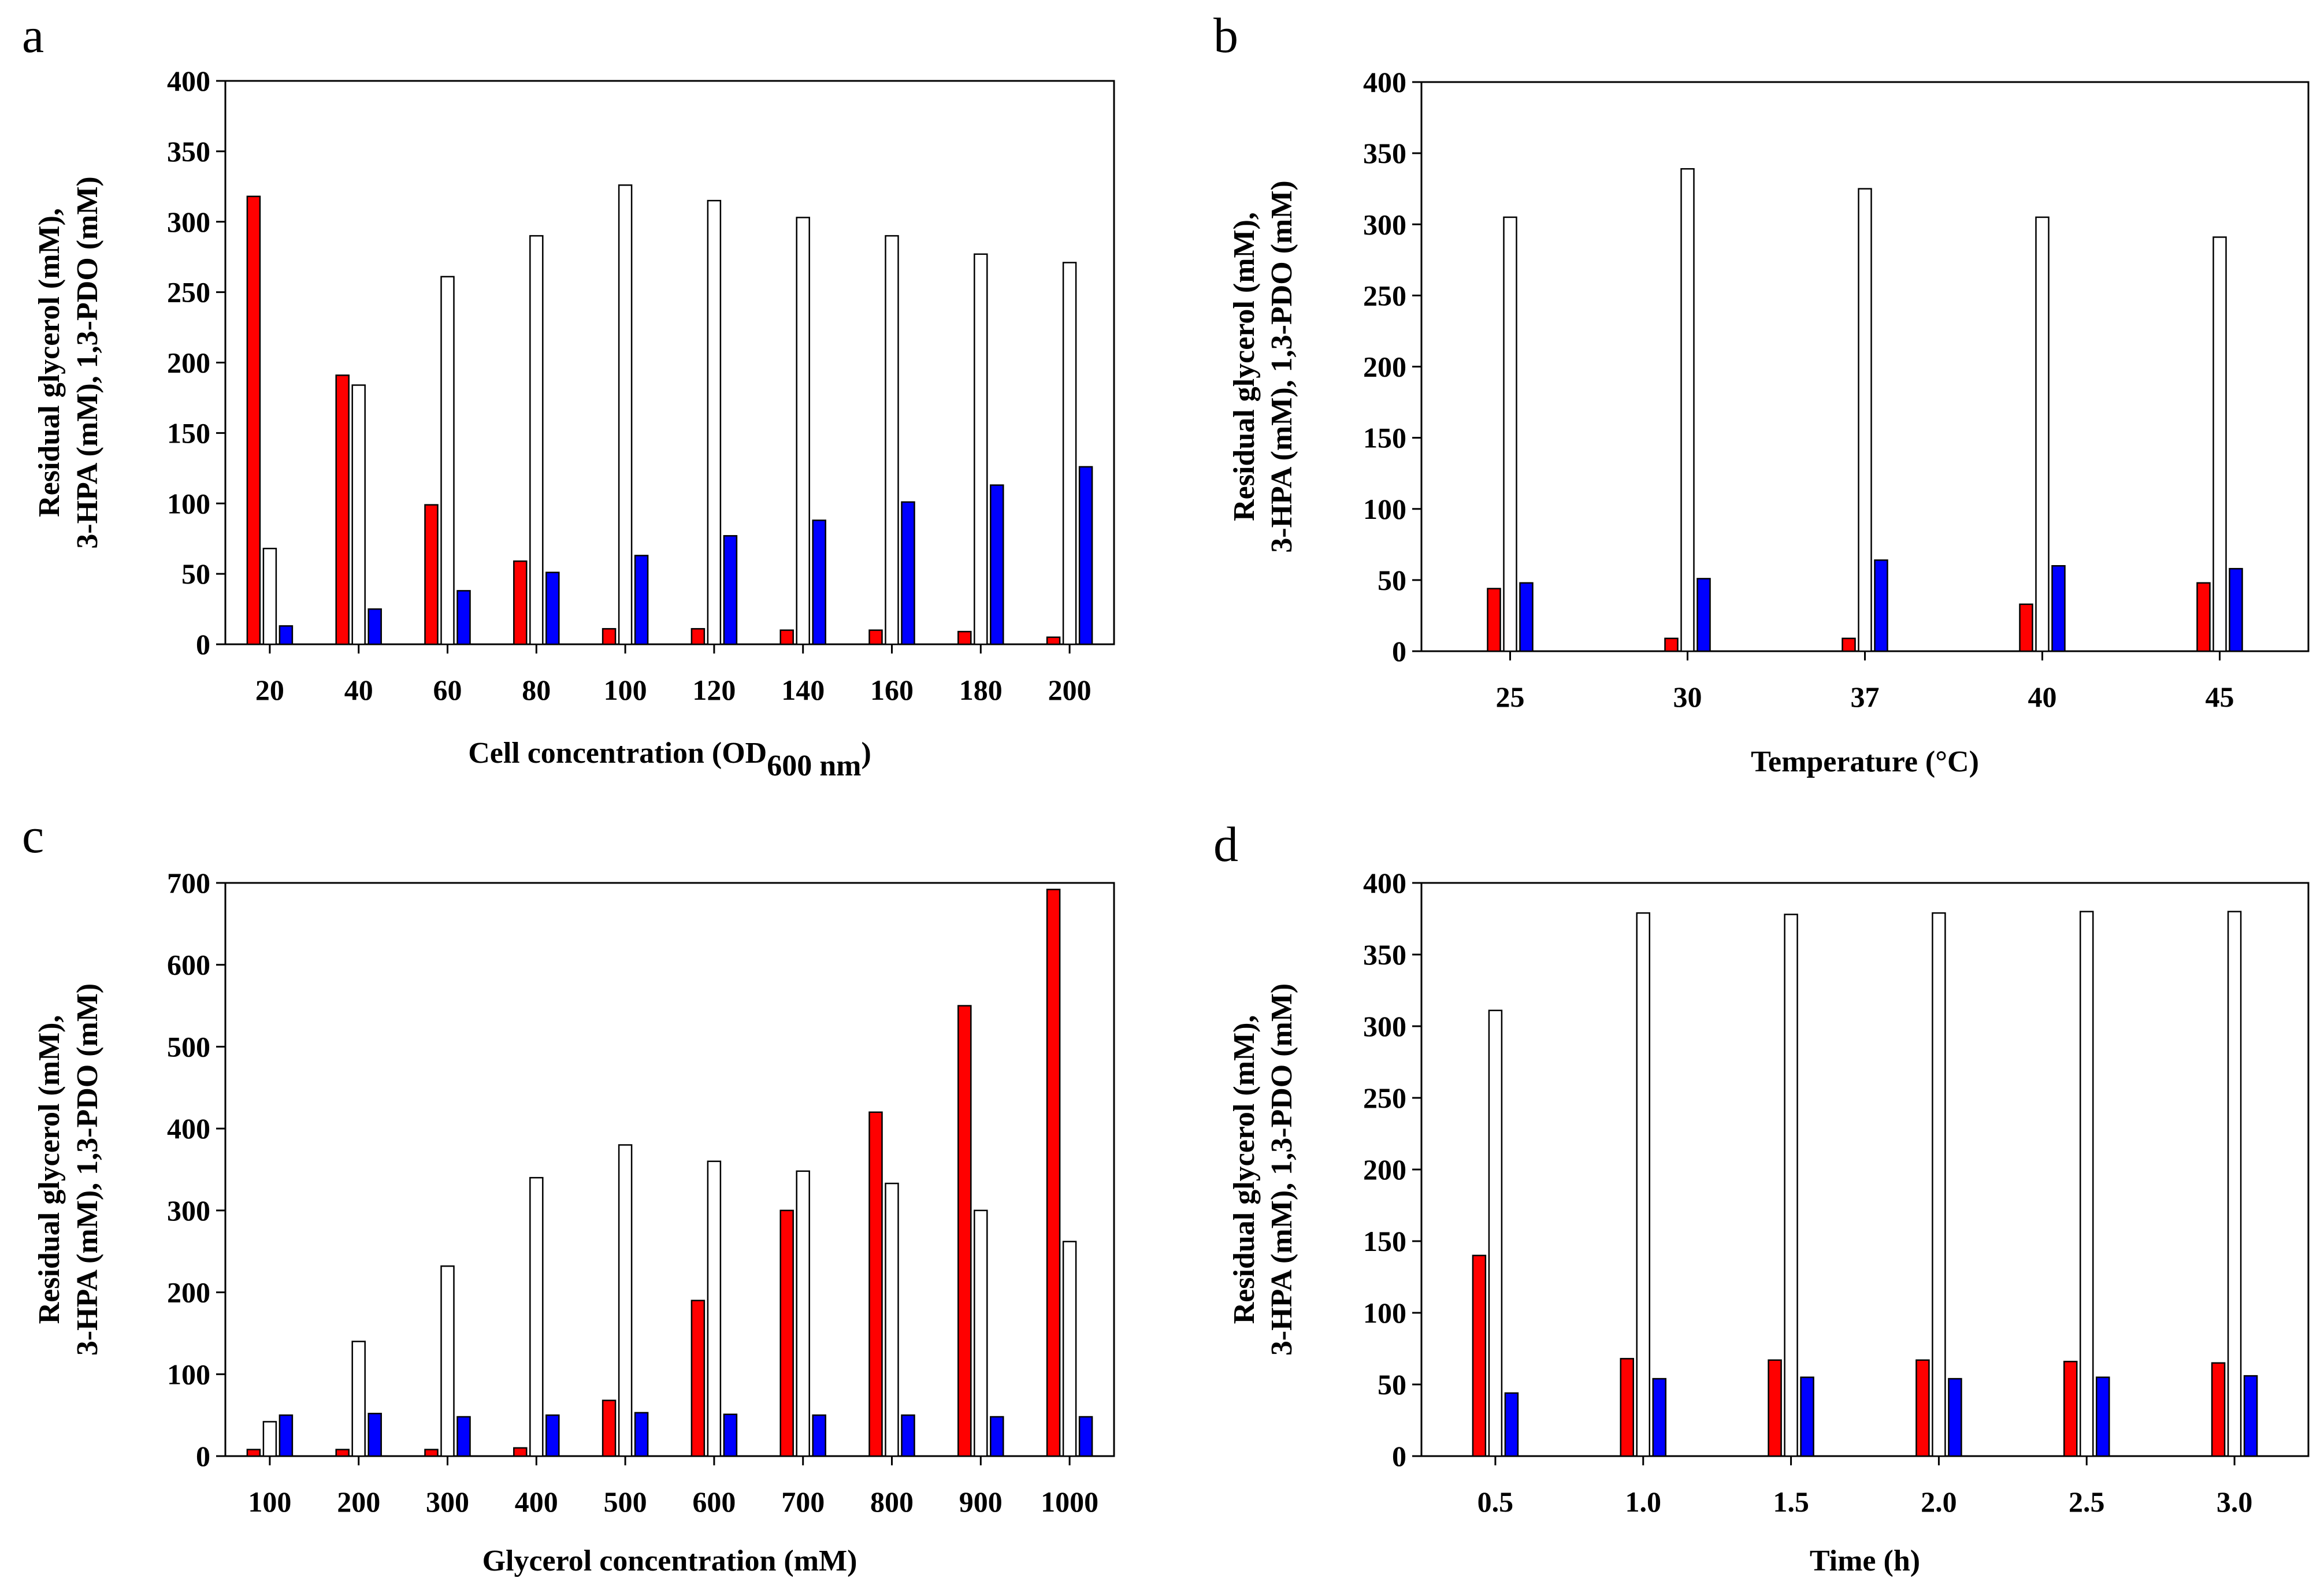 The image size is (2324, 1589). Describe the element at coordinates (1225, 35) in the screenshot. I see `panel-letter: b` at that location.